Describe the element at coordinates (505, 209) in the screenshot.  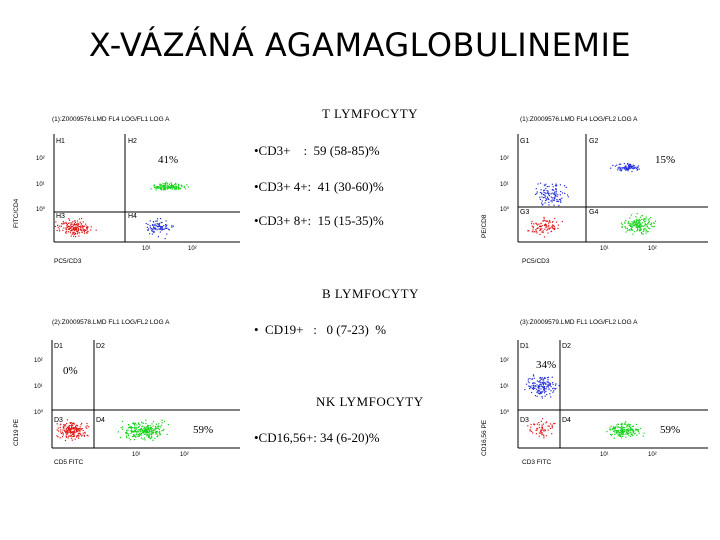
I see `y-tick: 10⁰` at that location.